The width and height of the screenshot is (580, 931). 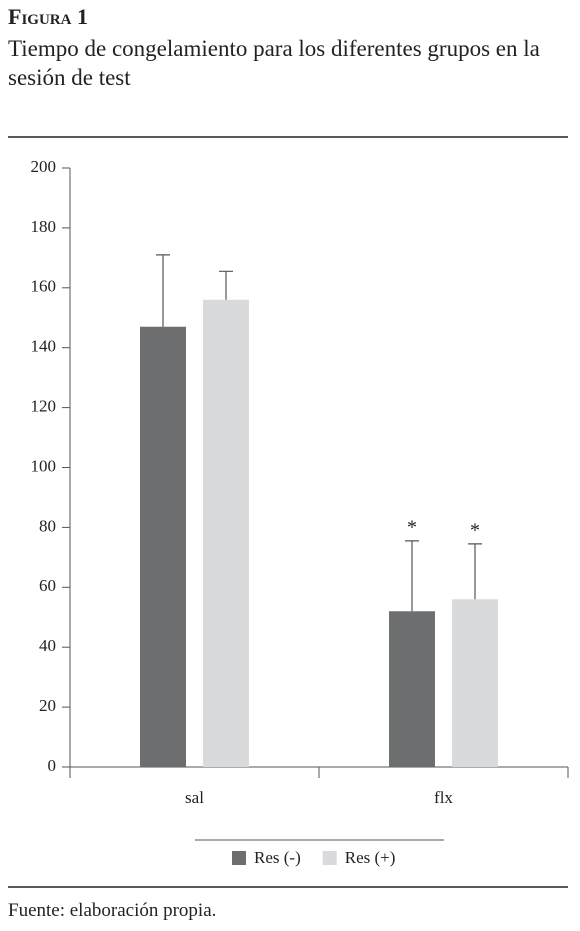 What do you see at coordinates (44, 286) in the screenshot?
I see `y-tick-label: 160` at bounding box center [44, 286].